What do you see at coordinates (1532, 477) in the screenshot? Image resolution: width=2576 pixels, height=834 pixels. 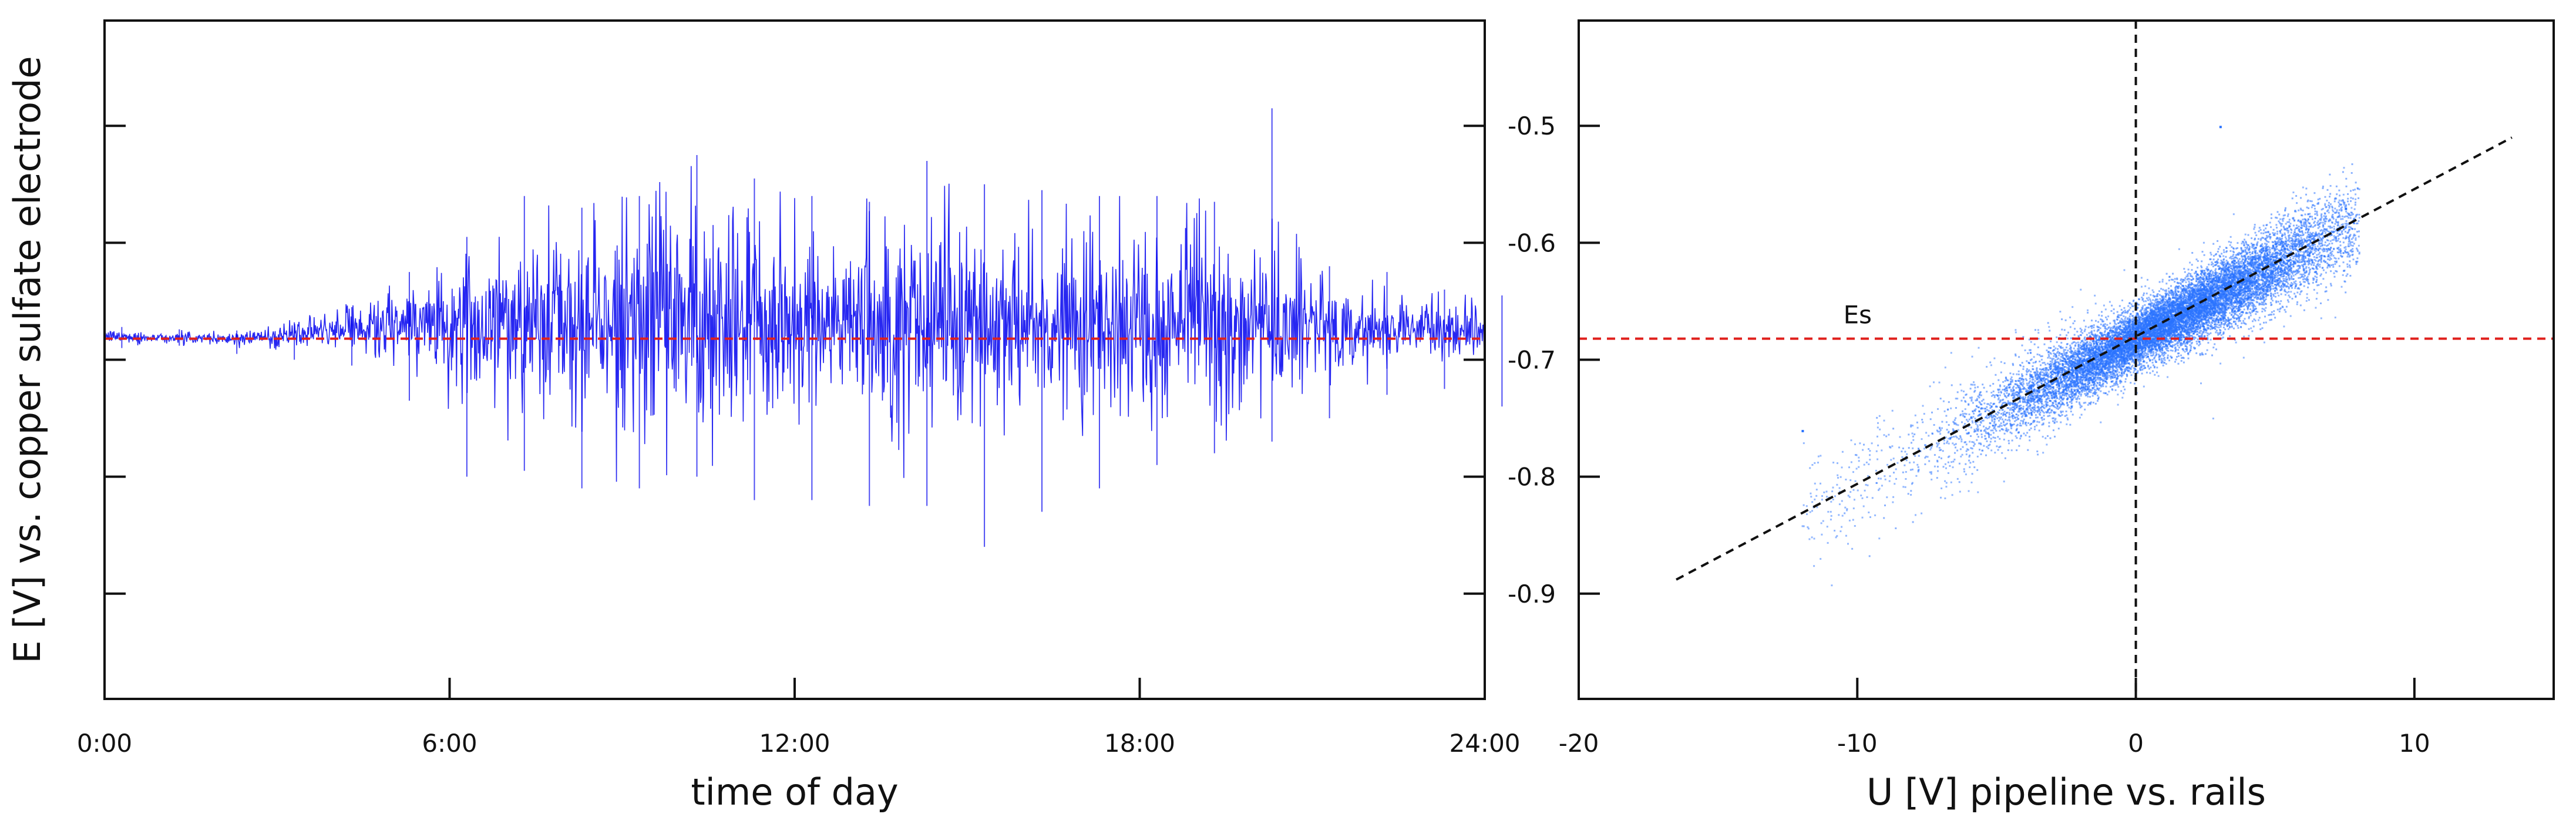 I see `y-tick-label: -0.8` at bounding box center [1532, 477].